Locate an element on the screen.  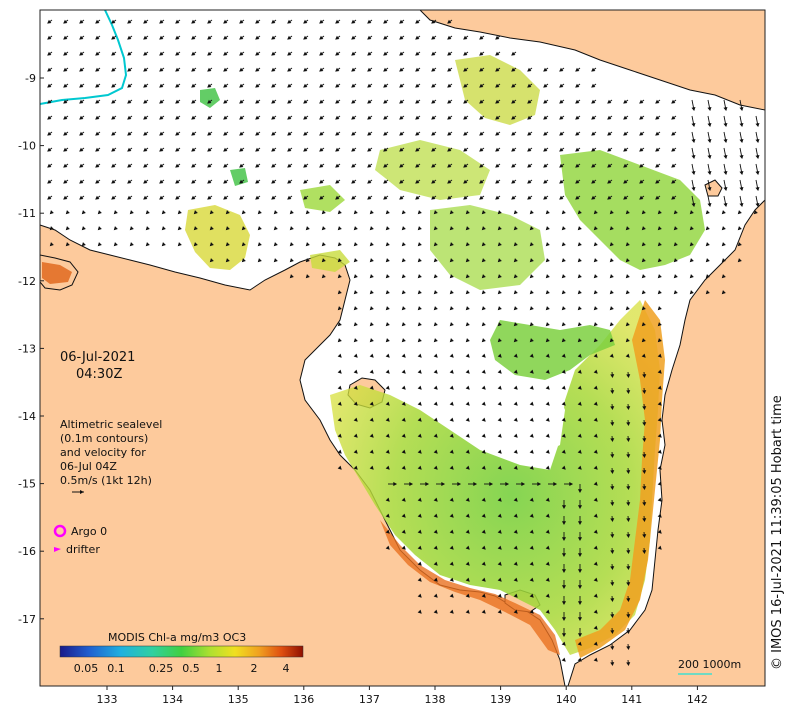
argo-legend: Argo 0 is located at coordinates (80, 531).